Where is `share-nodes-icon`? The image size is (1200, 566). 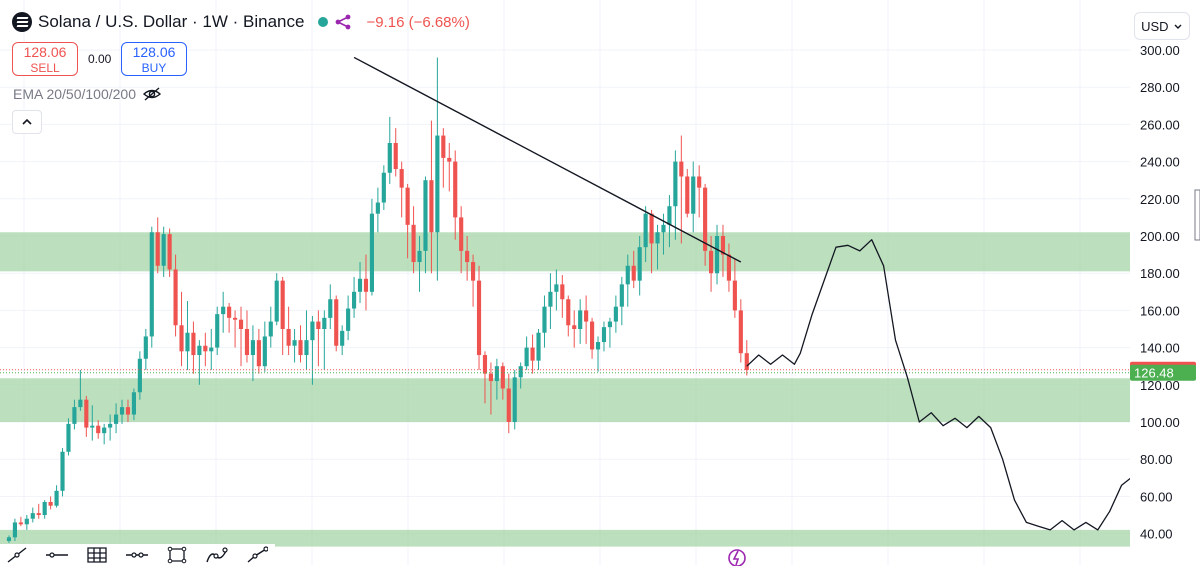
share-nodes-icon is located at coordinates (343, 22).